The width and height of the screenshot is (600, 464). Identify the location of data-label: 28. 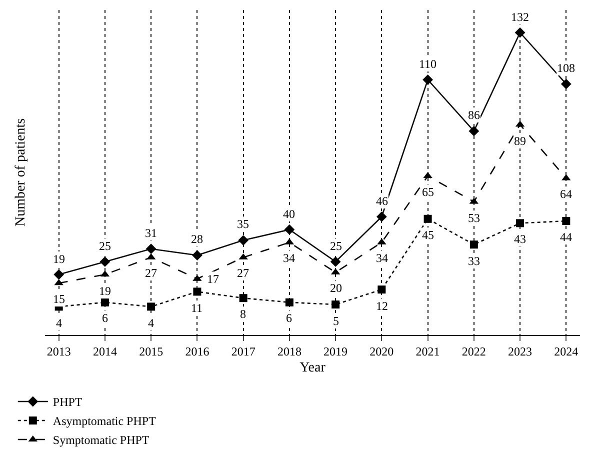
(197, 239).